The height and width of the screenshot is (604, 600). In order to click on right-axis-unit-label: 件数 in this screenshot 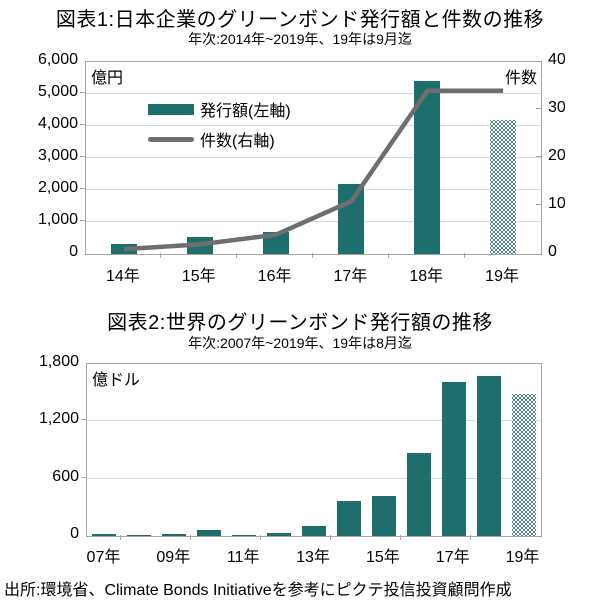, I will do `click(520, 78)`.